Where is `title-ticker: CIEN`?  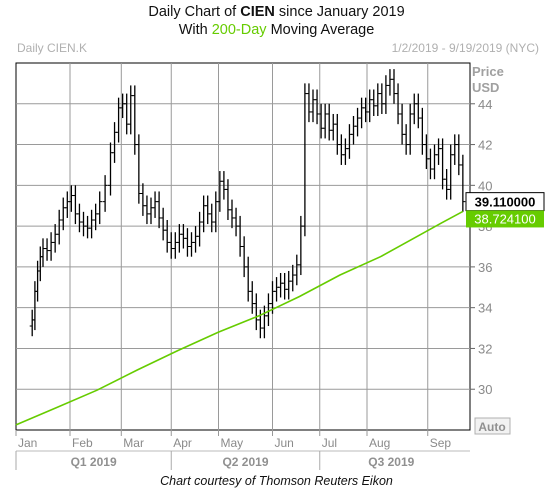
title-ticker: CIEN is located at coordinates (257, 12).